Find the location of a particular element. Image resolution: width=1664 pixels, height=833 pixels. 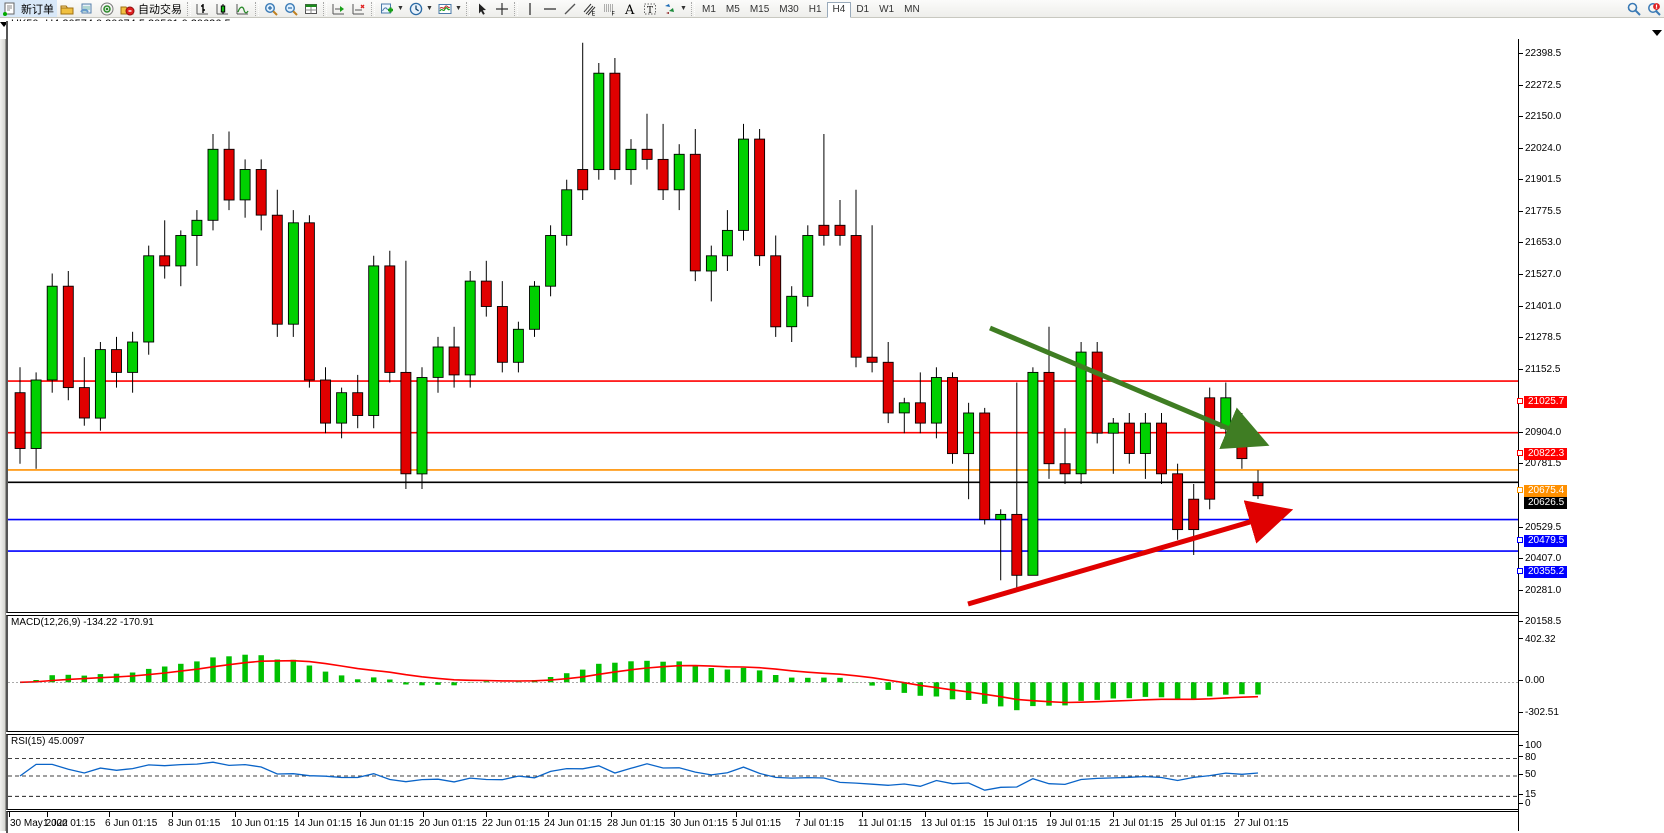

timeframe-h1: H1 is located at coordinates (815, 9).